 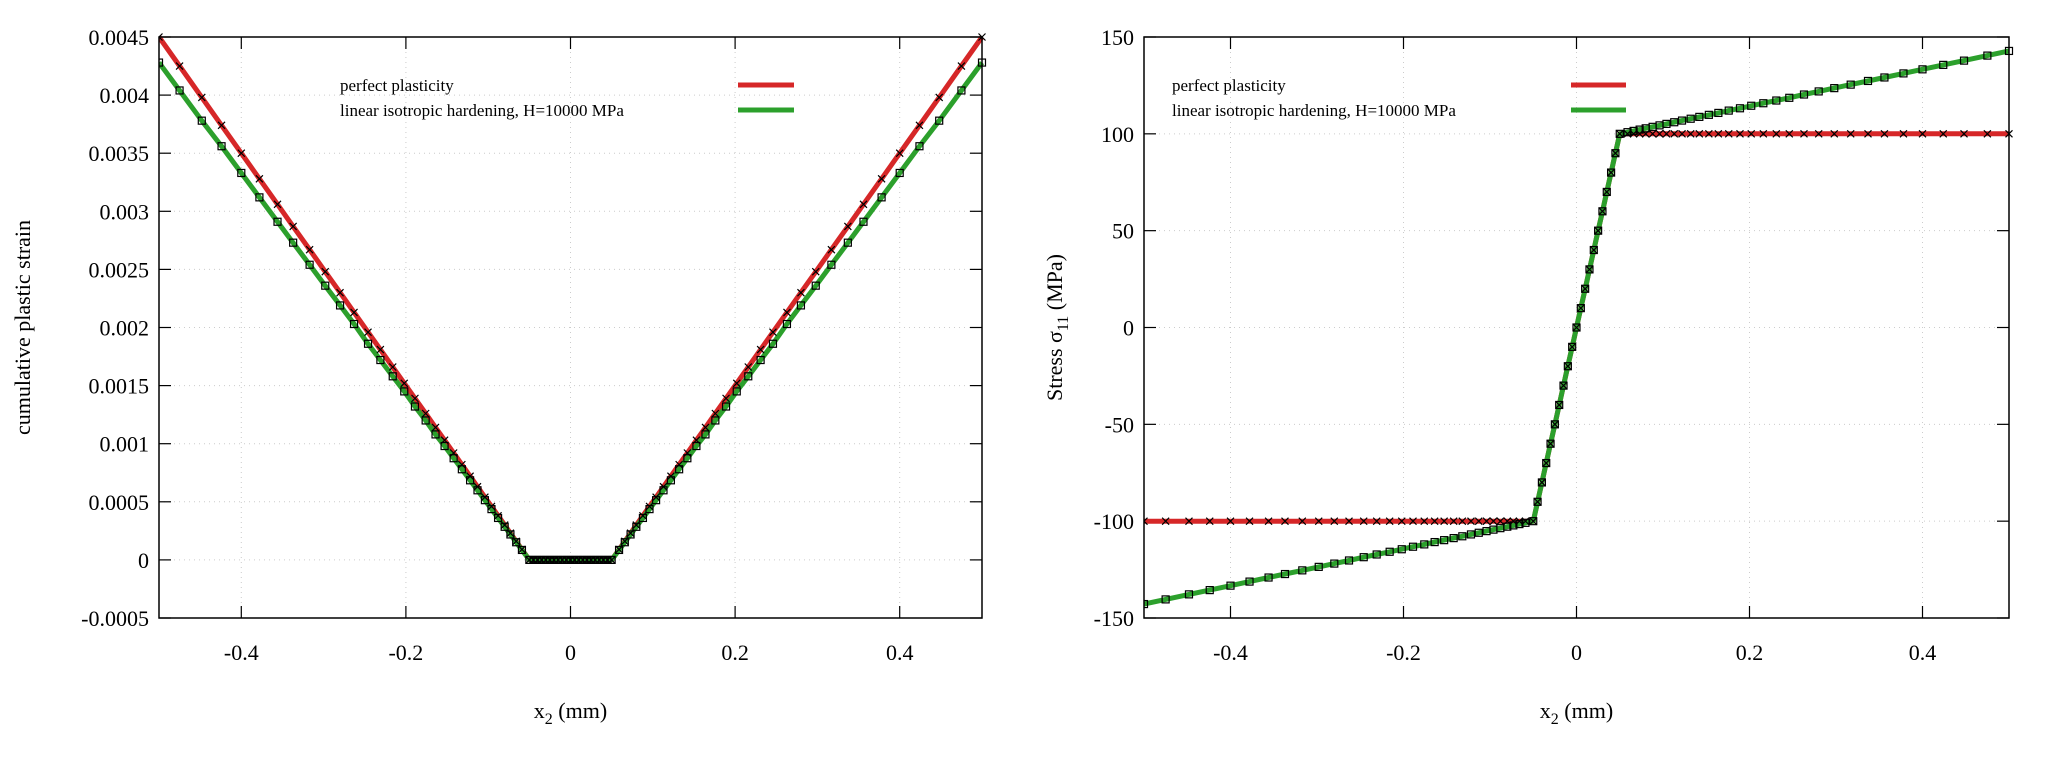 What do you see at coordinates (119, 37) in the screenshot?
I see `y-tick-label: 0.0045` at bounding box center [119, 37].